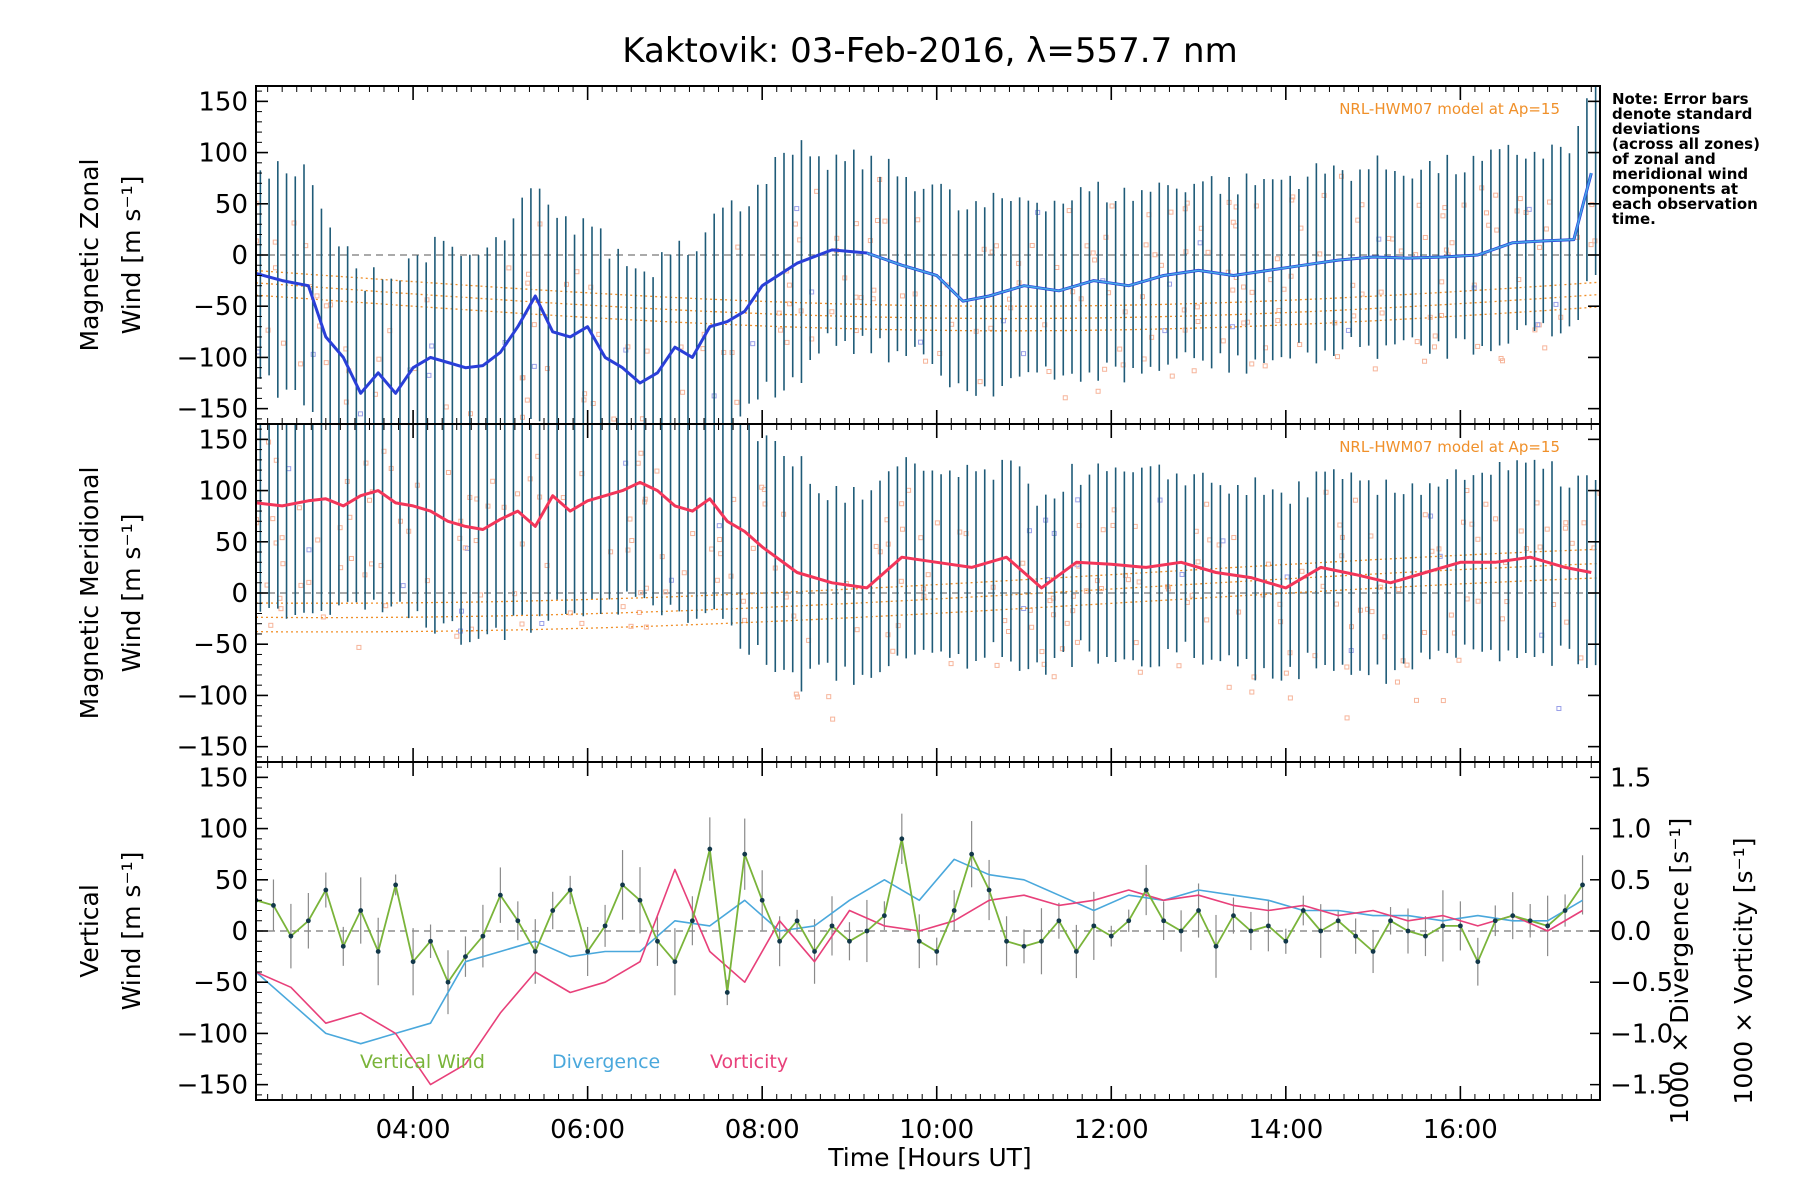  What do you see at coordinates (212, 1086) in the screenshot?
I see `y-tick-label: −150` at bounding box center [212, 1086].